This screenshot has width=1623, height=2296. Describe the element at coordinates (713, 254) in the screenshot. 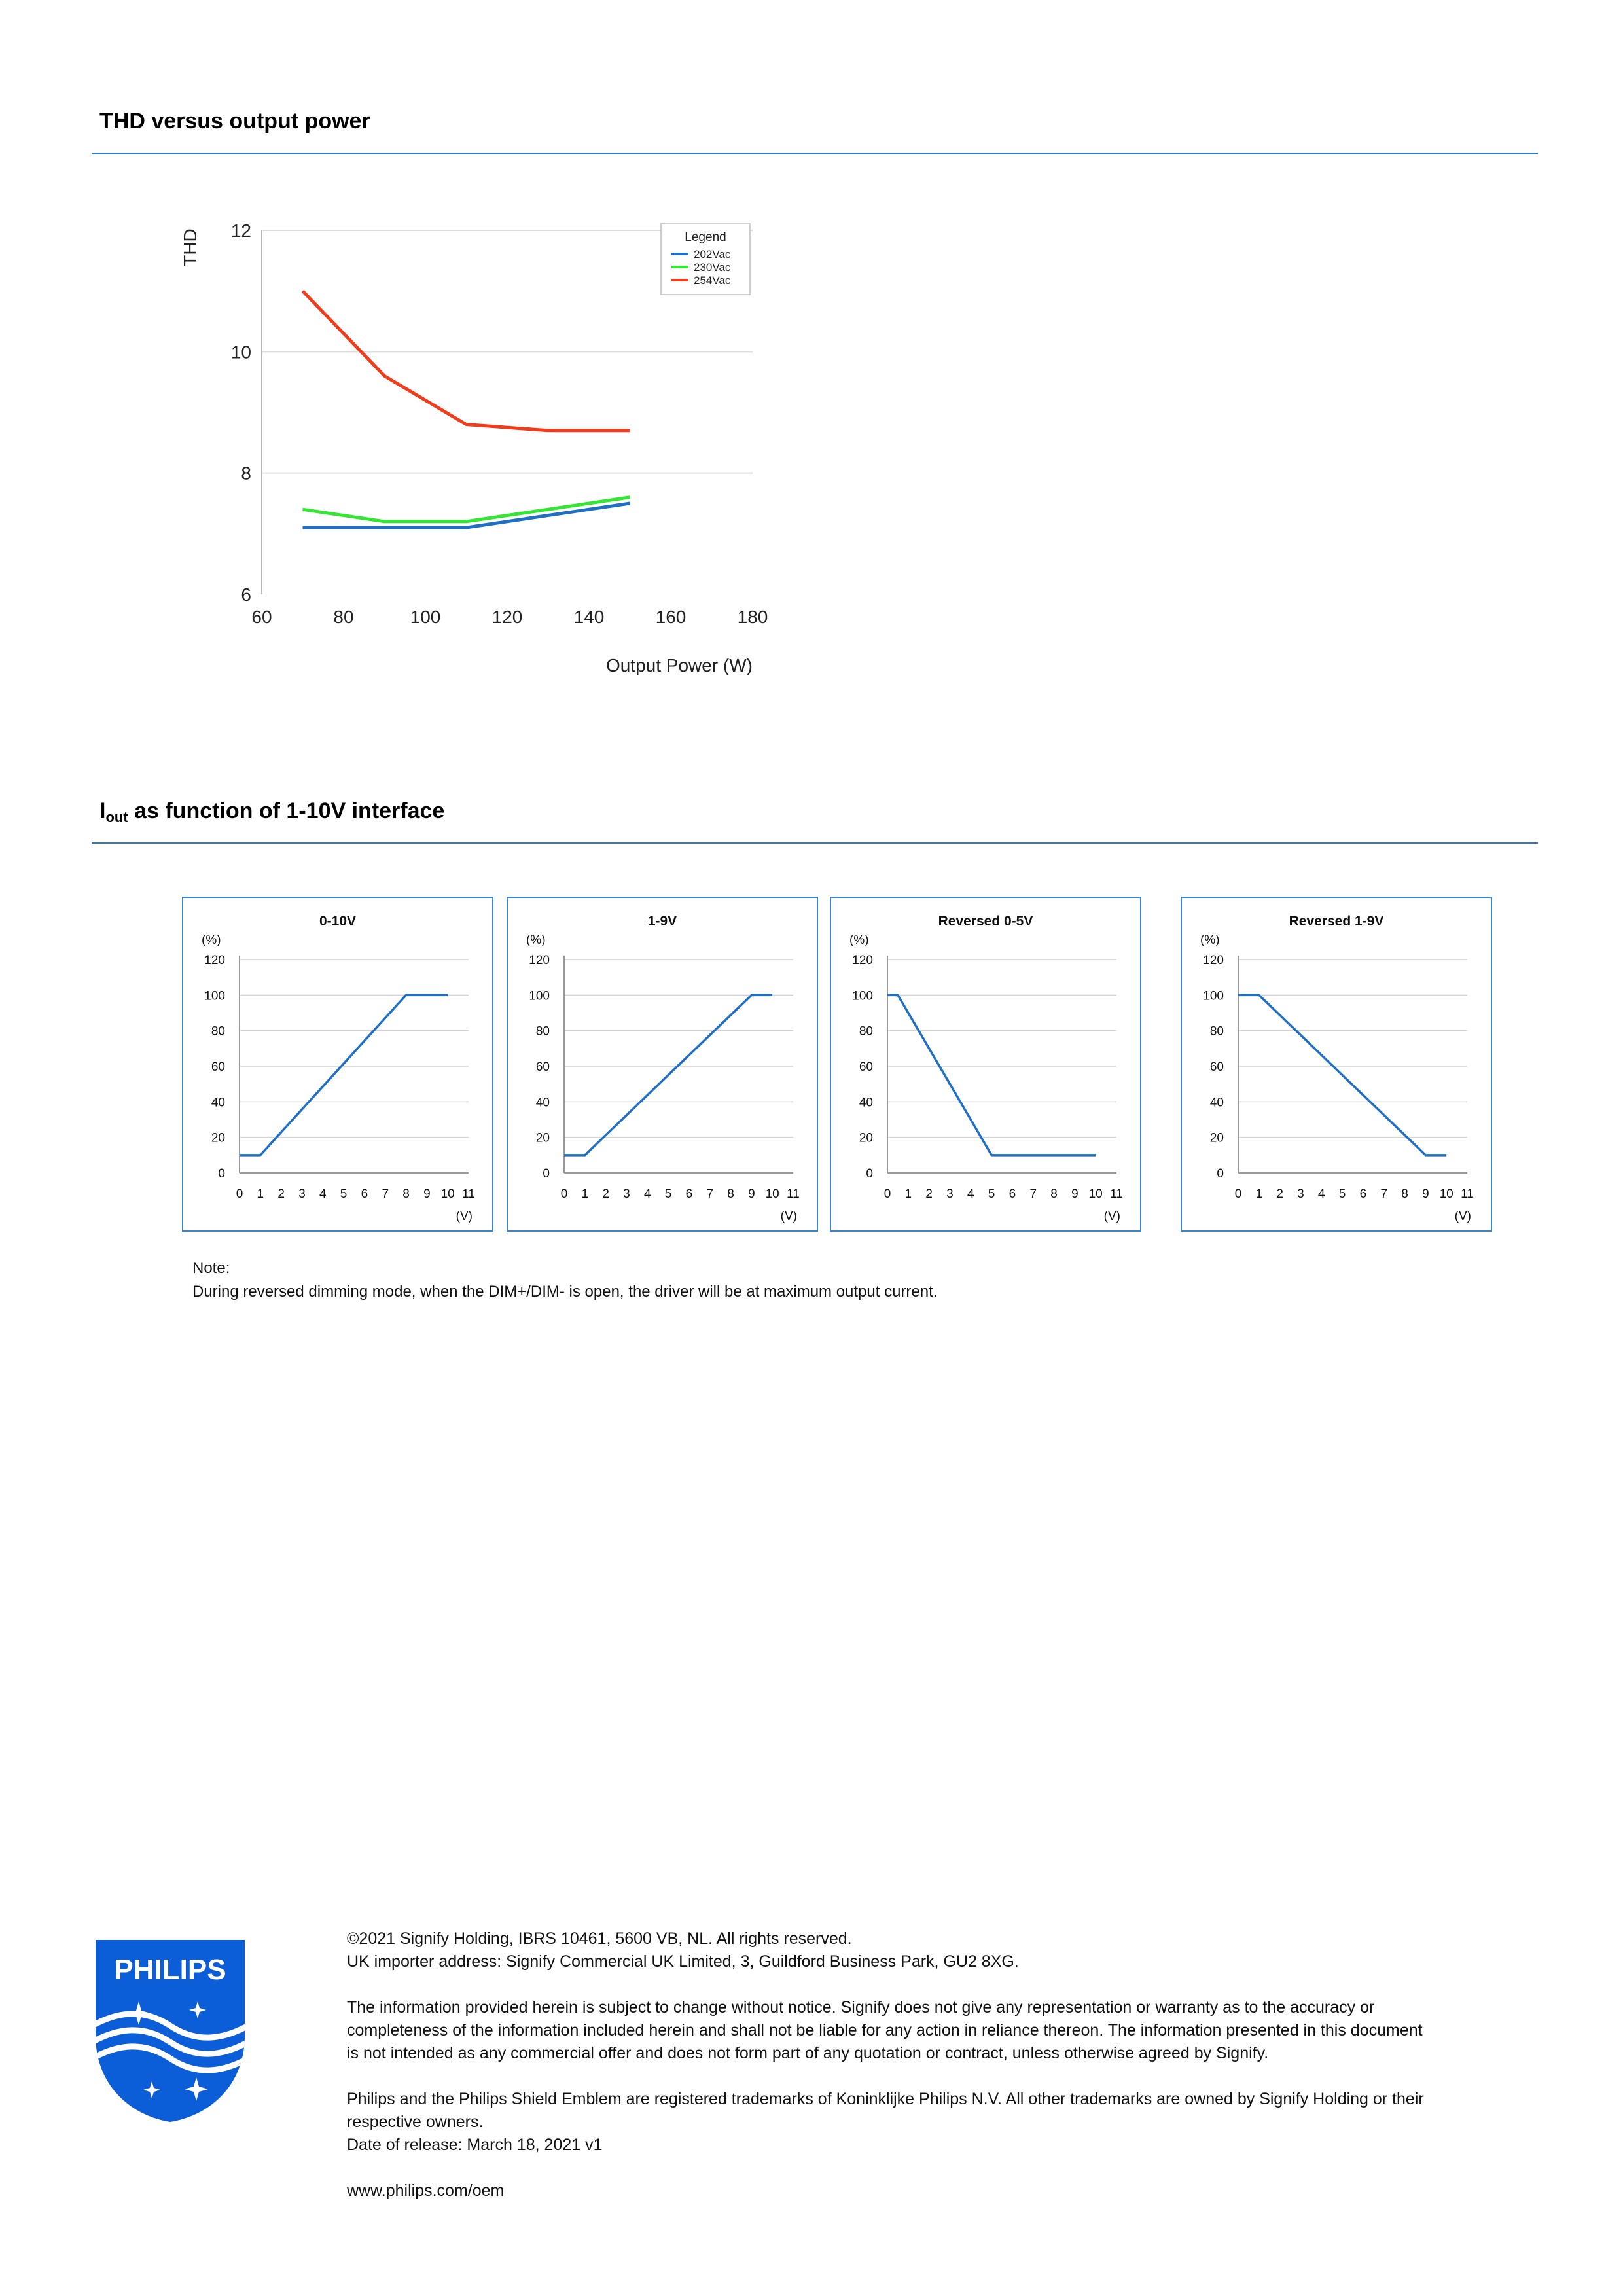

I see `thd-legend-label: 202Vac` at that location.